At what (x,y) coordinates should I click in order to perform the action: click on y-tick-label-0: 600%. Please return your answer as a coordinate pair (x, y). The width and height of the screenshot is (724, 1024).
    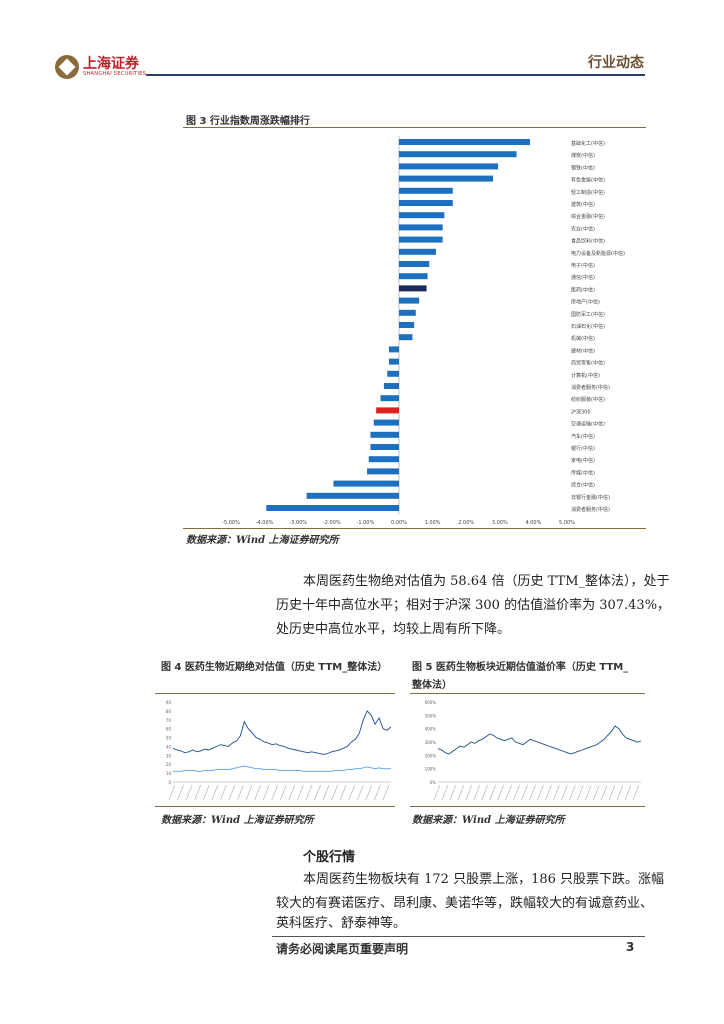
    Looking at the image, I should click on (431, 702).